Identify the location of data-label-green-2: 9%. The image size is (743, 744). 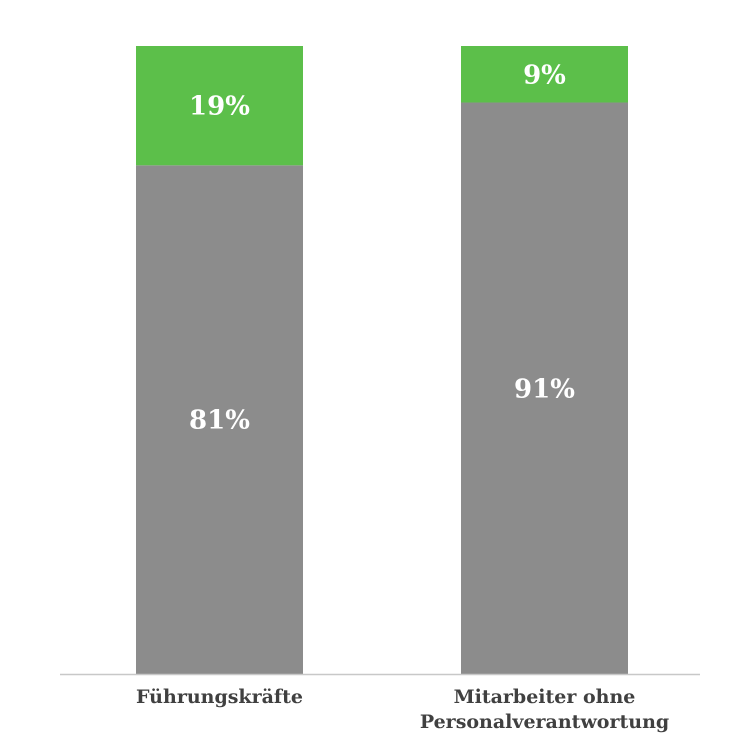
(544, 75).